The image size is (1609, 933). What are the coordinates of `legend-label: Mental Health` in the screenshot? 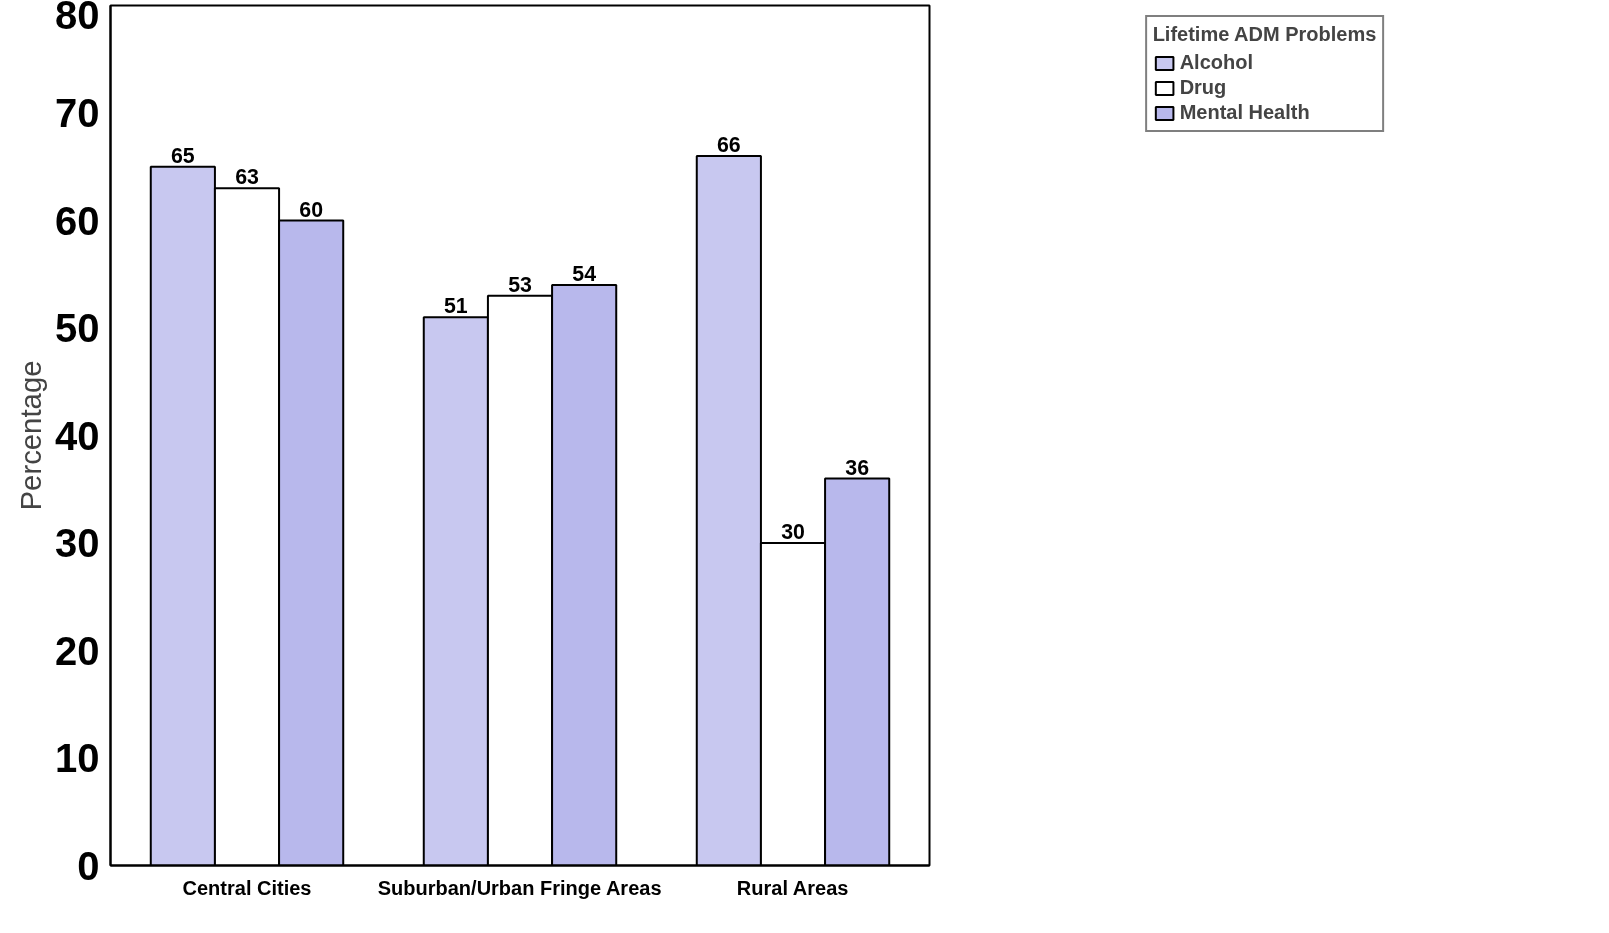 It's located at (1244, 112).